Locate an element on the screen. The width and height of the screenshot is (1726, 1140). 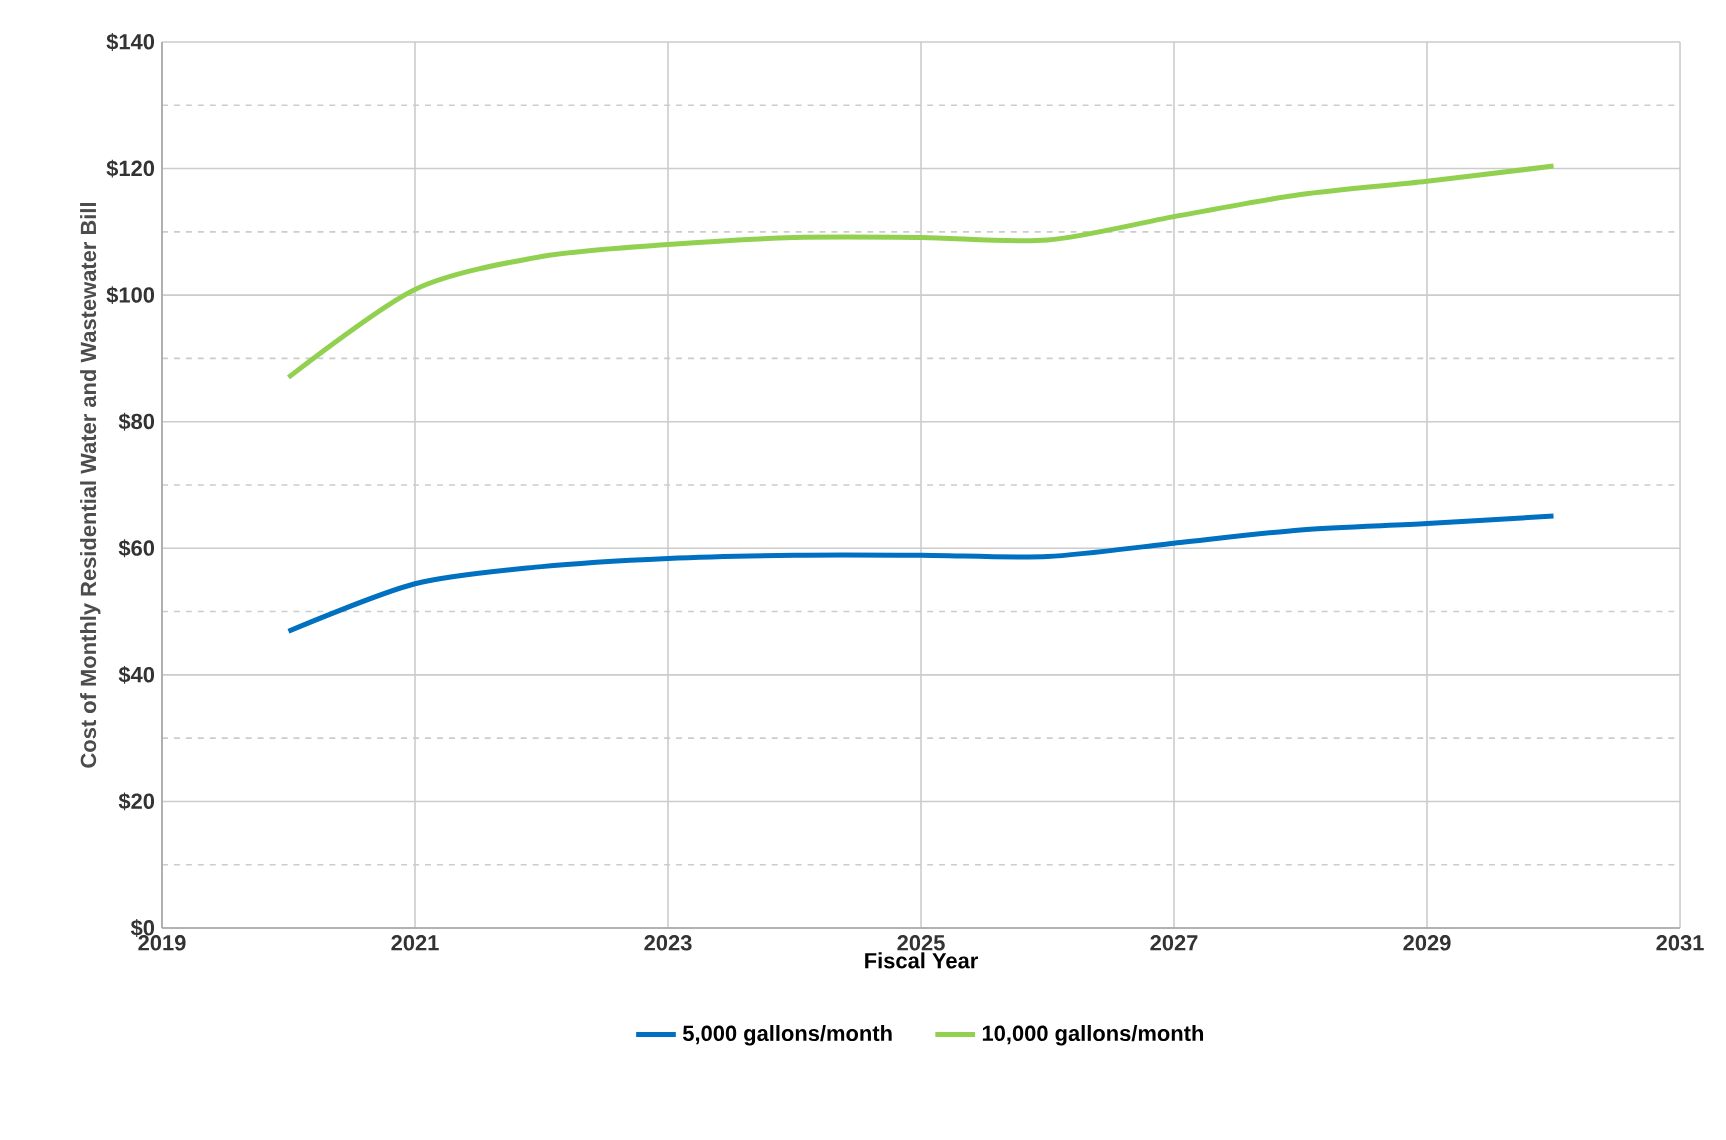
y-tick-label: $140 is located at coordinates (130, 42).